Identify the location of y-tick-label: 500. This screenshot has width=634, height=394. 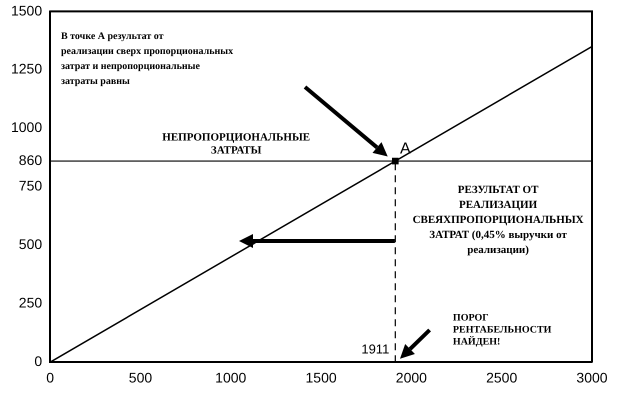
(30, 244).